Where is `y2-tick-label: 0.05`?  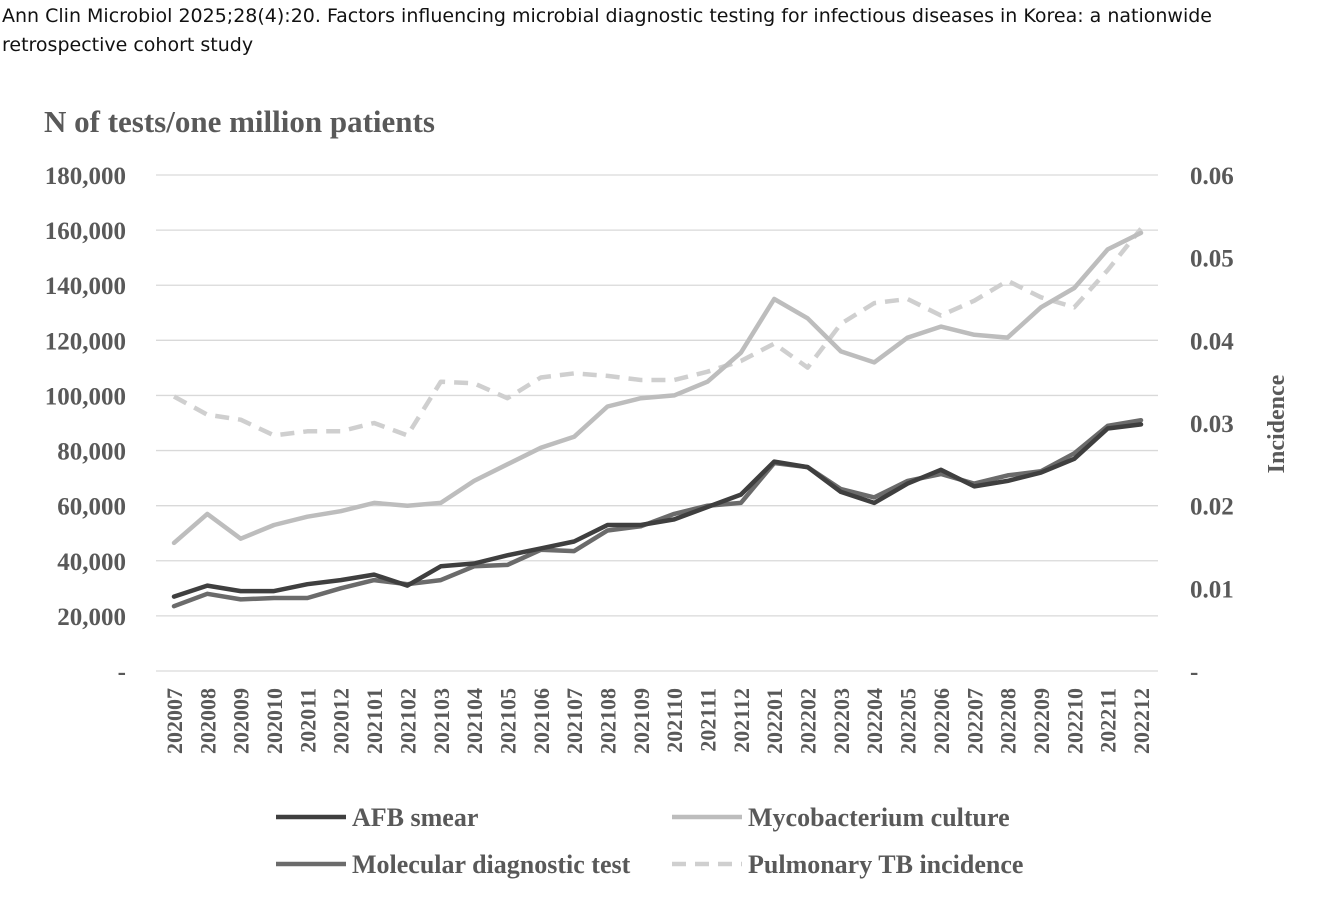 y2-tick-label: 0.05 is located at coordinates (1212, 259).